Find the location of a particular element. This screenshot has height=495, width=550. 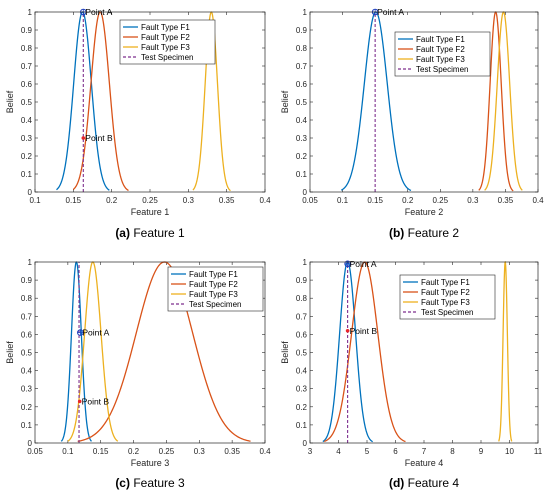

x-tick-label: 6 is located at coordinates (395, 451).